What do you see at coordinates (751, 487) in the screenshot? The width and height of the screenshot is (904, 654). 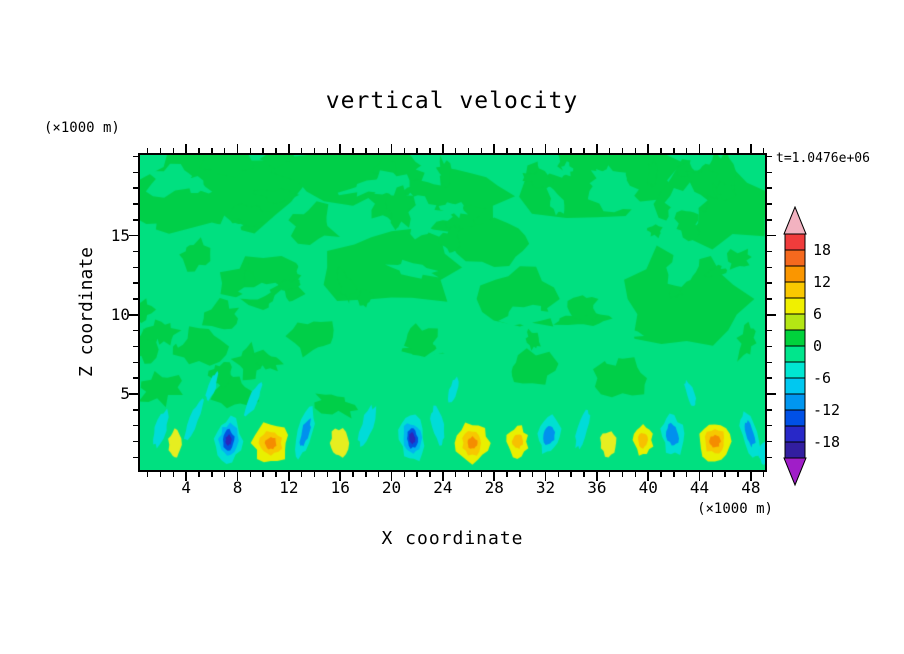 I see `x-tick-label: 48` at bounding box center [751, 487].